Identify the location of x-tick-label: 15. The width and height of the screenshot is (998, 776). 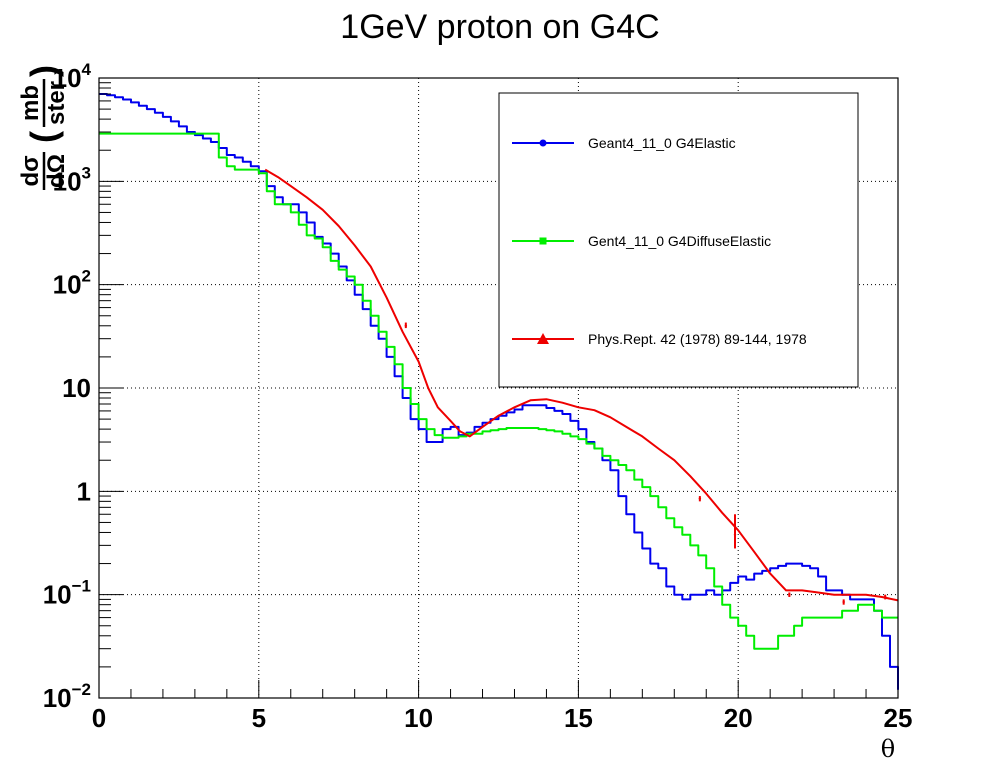
(578, 718).